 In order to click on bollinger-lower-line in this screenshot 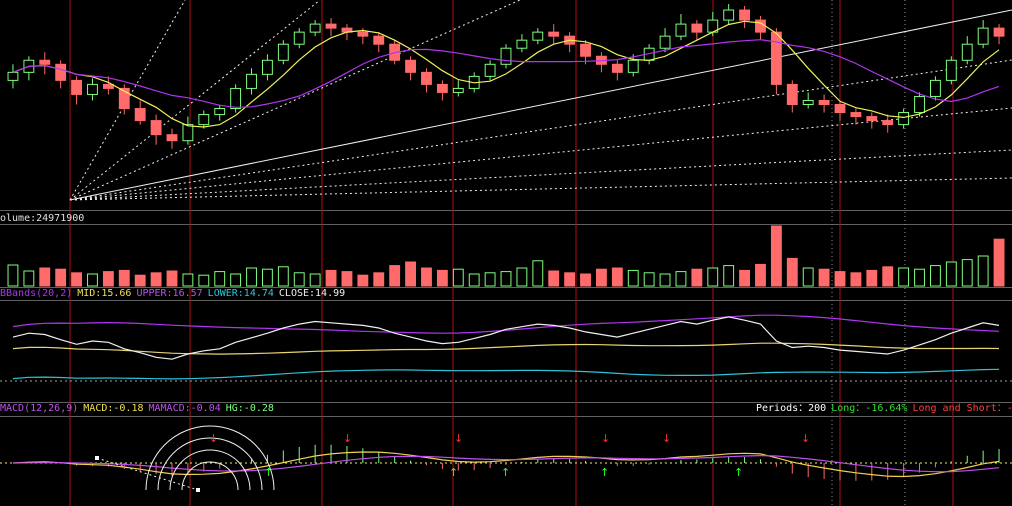, I will do `click(506, 374)`.